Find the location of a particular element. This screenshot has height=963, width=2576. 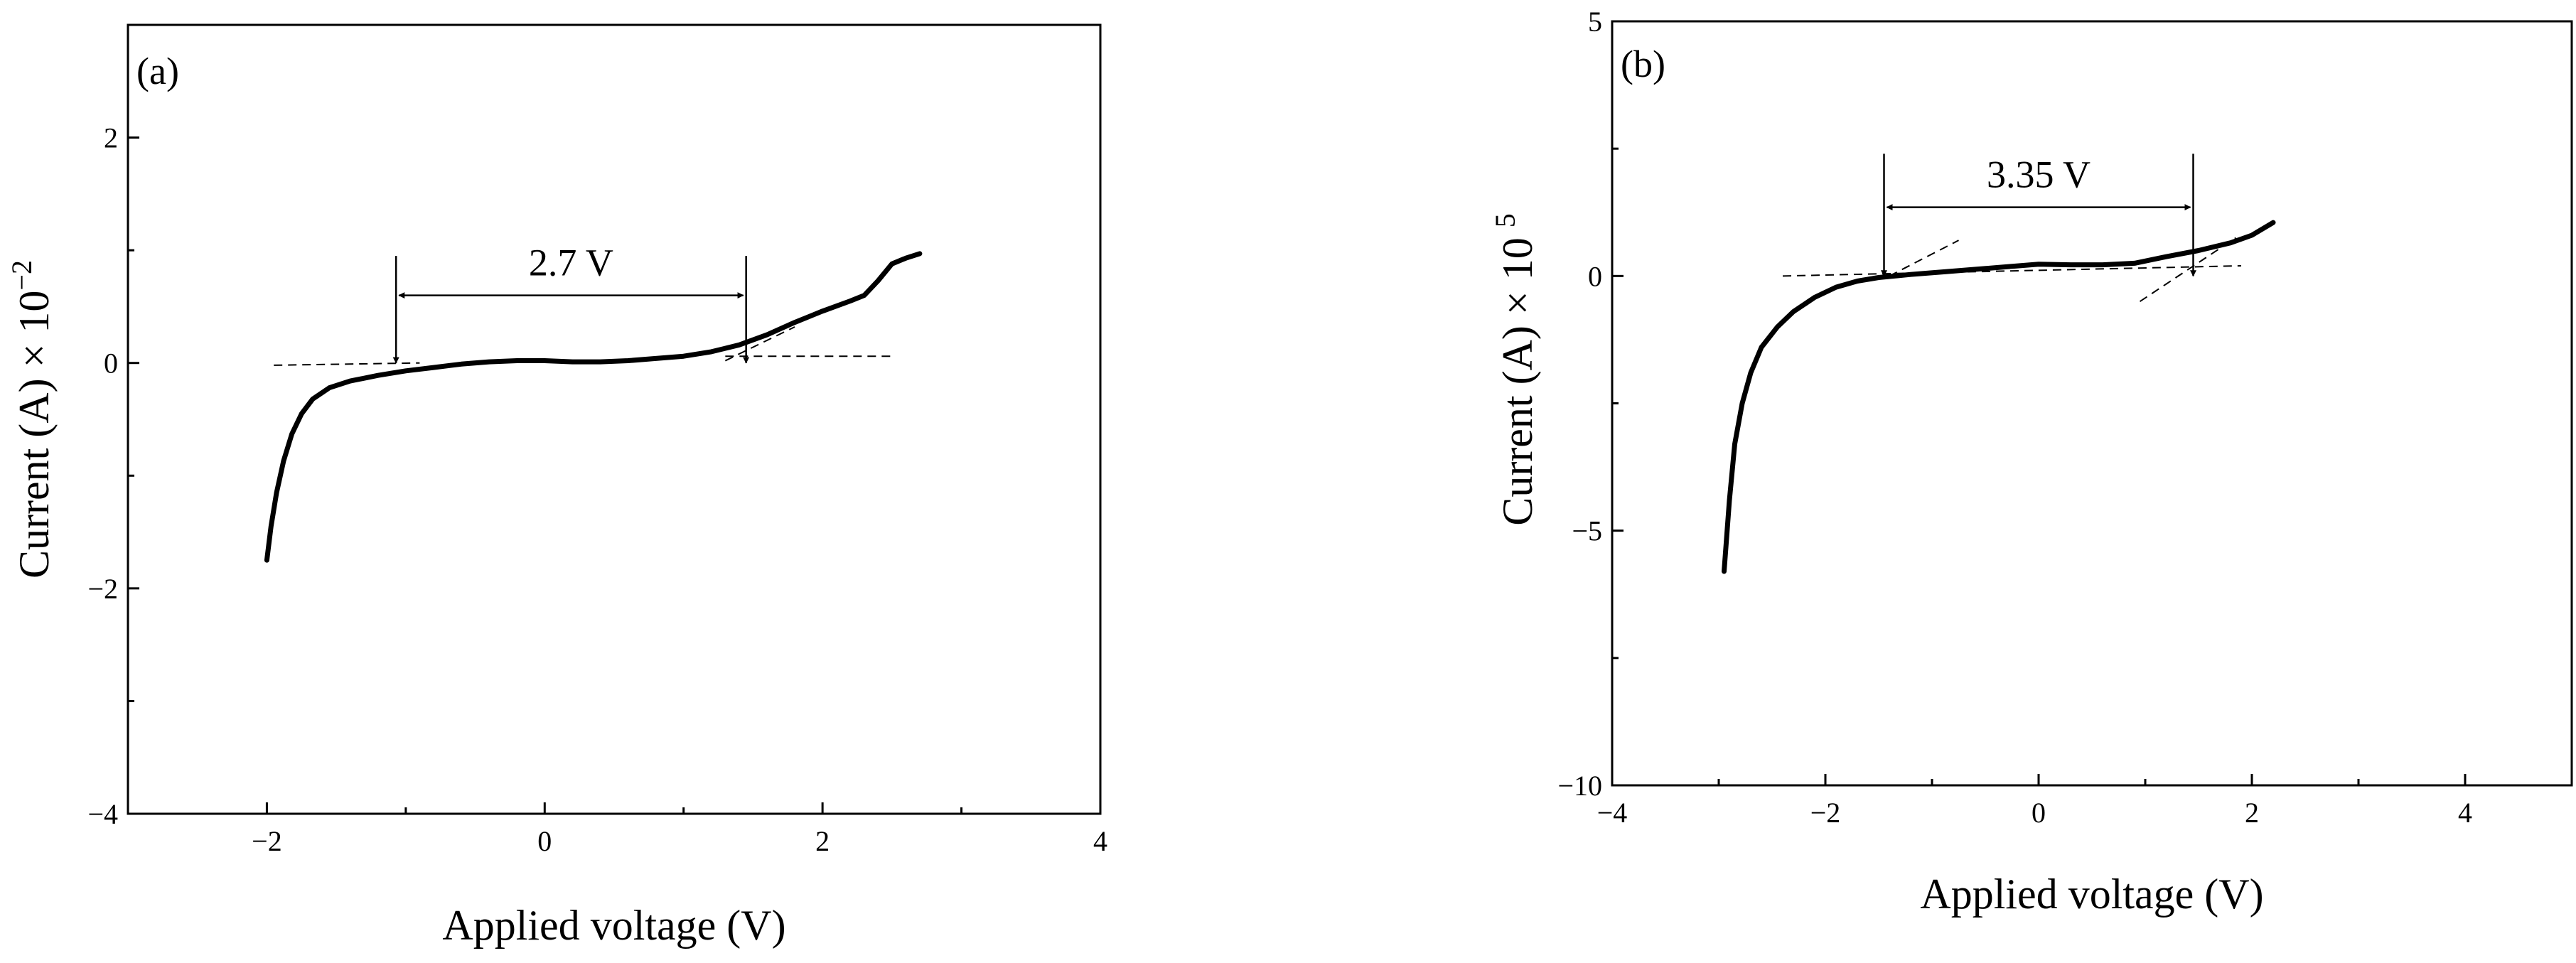

iv-curve-a is located at coordinates (593, 407).